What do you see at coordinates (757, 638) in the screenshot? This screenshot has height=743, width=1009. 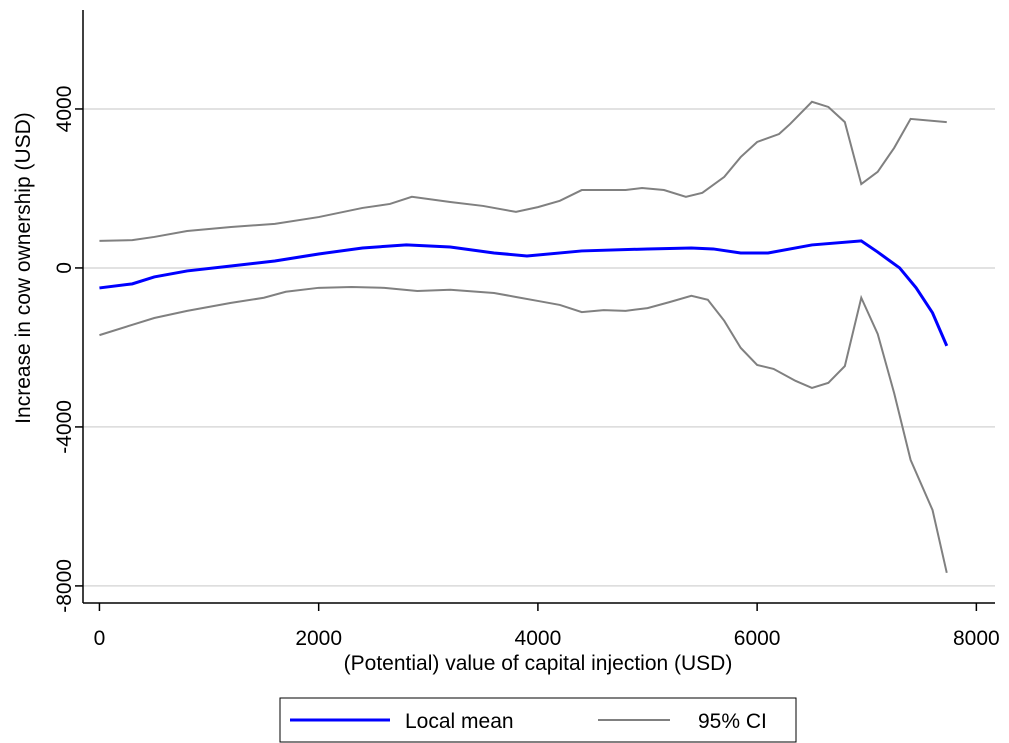 I see `x-tick-label: 6000` at bounding box center [757, 638].